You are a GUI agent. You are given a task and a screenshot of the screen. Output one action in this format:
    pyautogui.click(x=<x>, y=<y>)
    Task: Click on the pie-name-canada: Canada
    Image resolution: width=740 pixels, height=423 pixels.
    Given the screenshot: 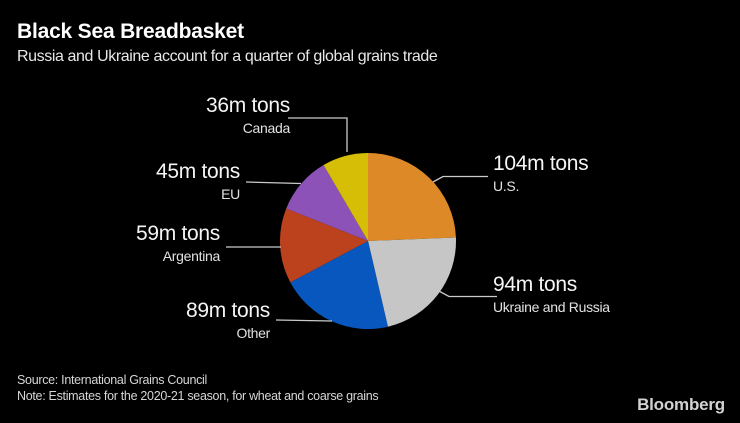 What is the action you would take?
    pyautogui.click(x=266, y=128)
    